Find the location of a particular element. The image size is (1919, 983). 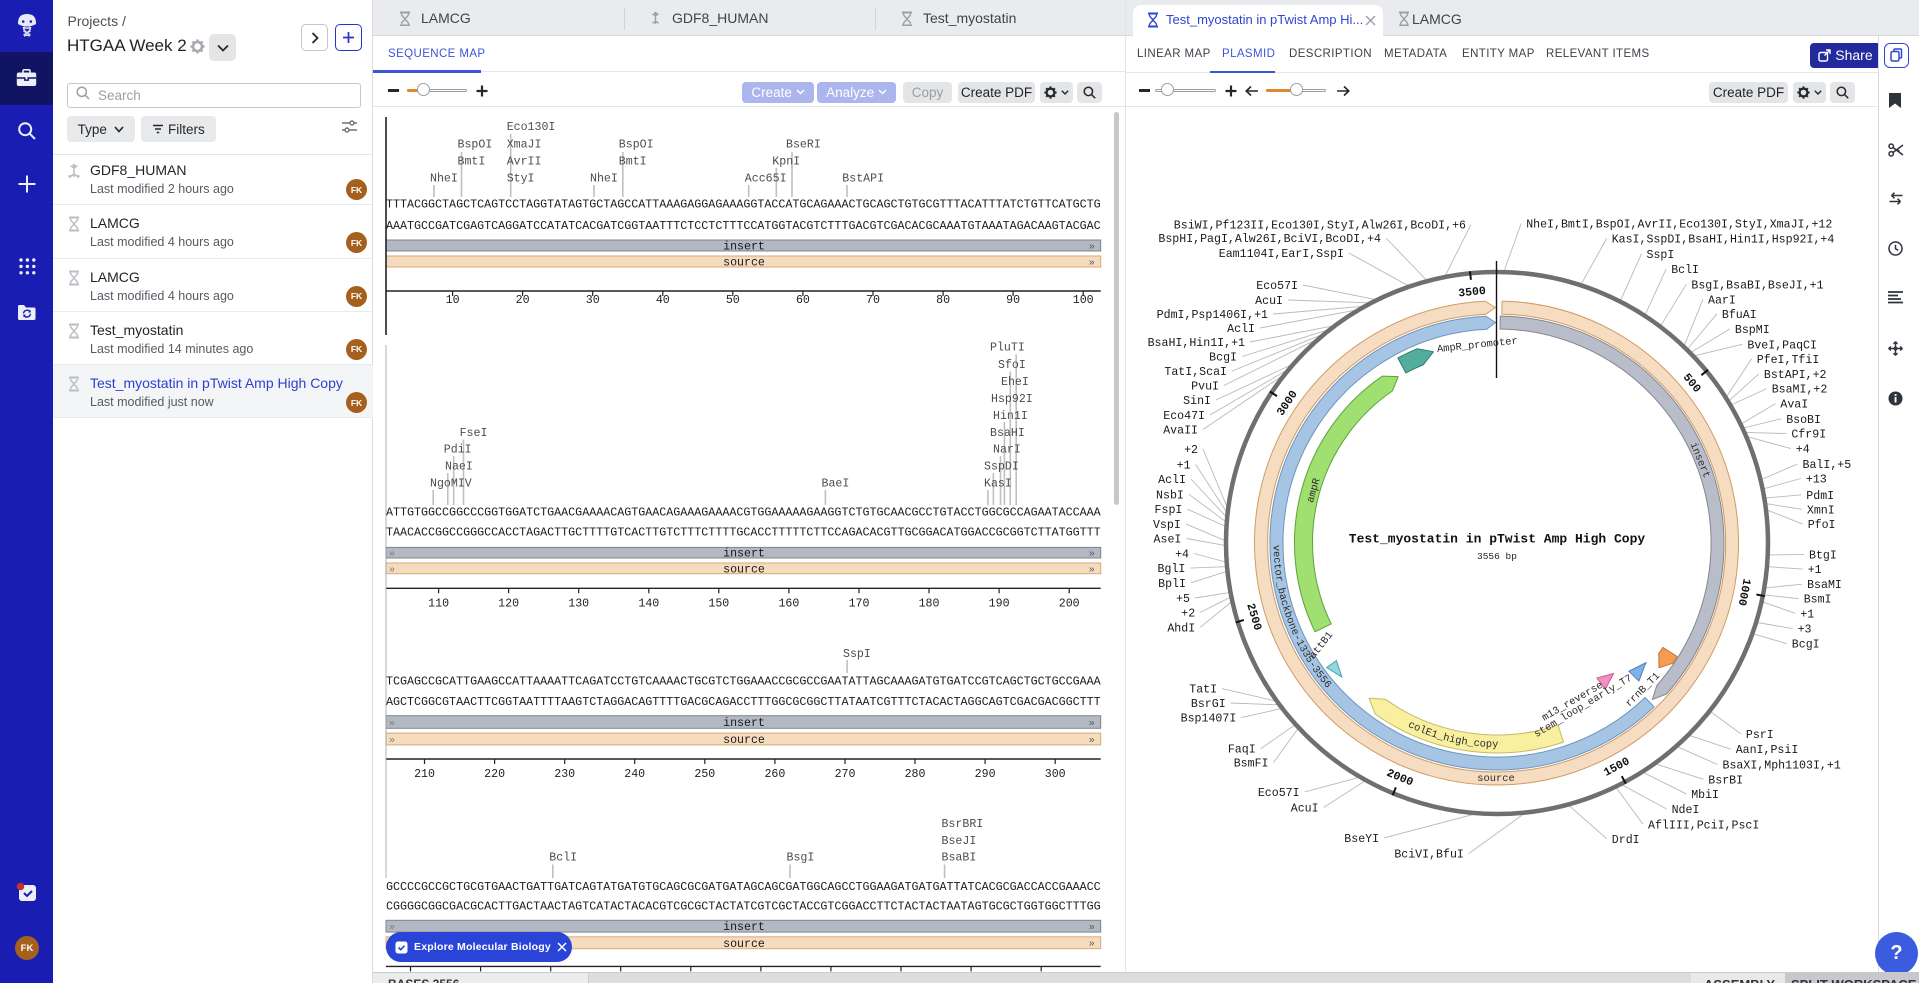

svg-text: BsmFI is located at coordinates (1251, 764).